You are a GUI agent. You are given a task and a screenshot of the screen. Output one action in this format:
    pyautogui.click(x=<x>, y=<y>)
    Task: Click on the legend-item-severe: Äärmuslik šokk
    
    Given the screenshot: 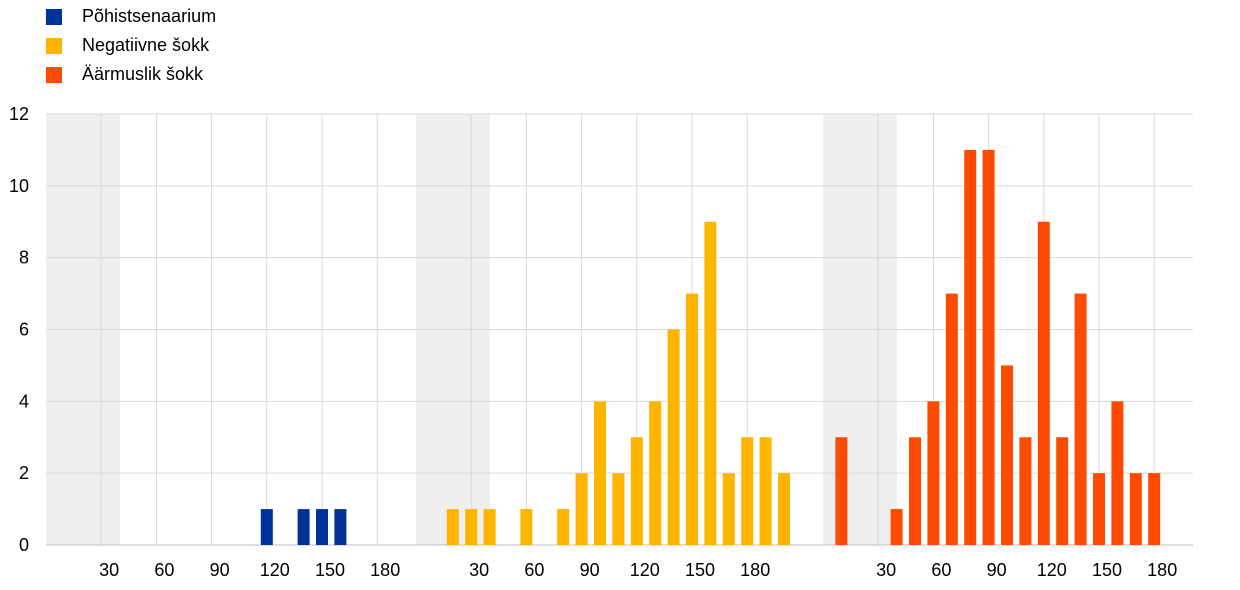 What is the action you would take?
    pyautogui.click(x=131, y=74)
    